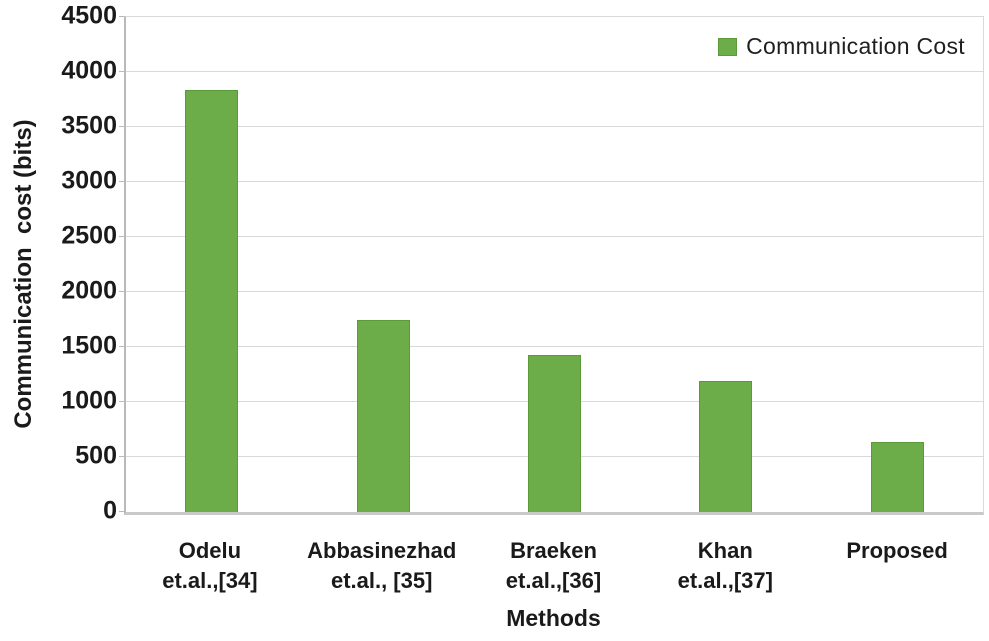 The height and width of the screenshot is (641, 989). I want to click on x-category-label: Braeken et.al.,[36], so click(553, 565).